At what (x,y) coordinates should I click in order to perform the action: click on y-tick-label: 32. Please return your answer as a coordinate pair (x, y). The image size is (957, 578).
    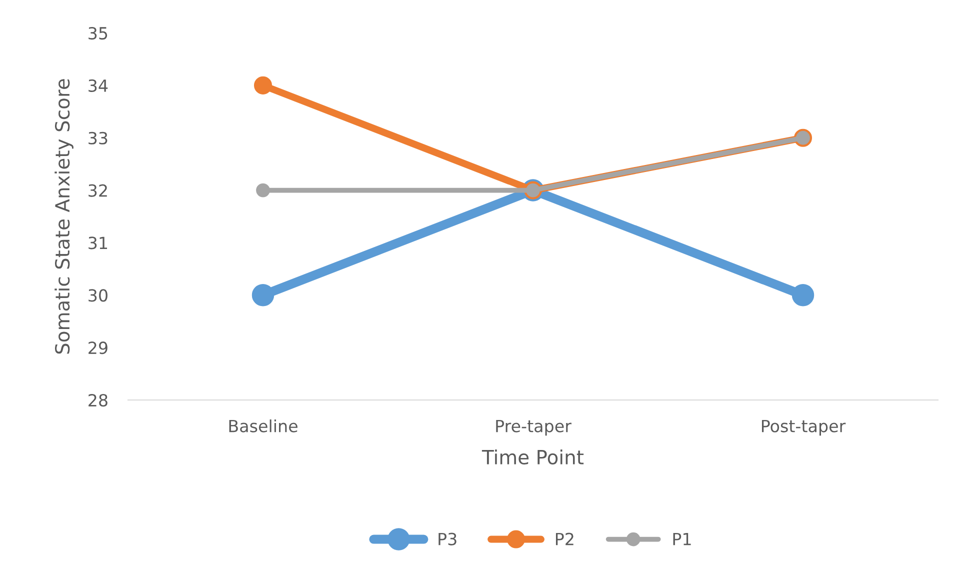
    Looking at the image, I should click on (97, 190).